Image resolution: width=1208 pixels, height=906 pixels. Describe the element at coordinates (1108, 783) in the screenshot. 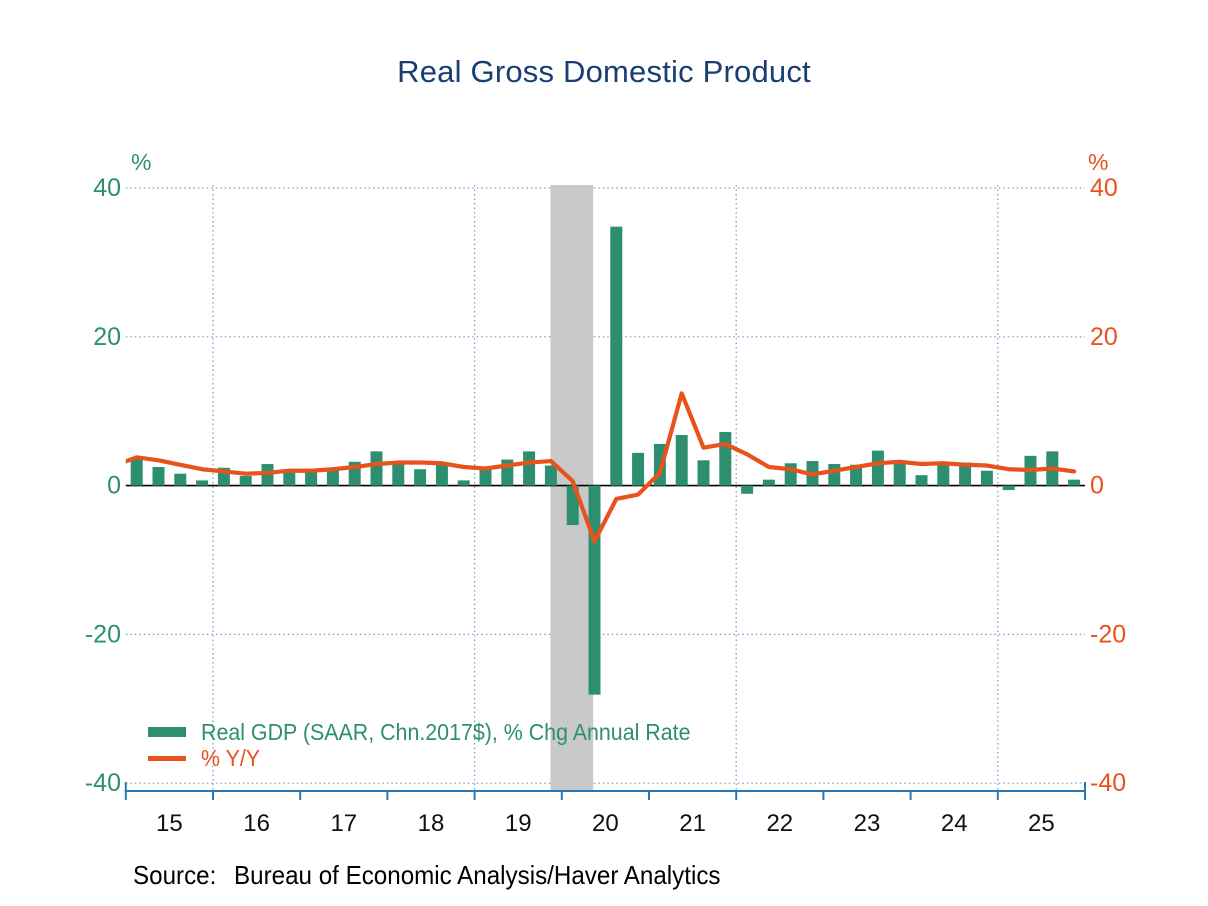

I see `y-tick-right--40: -40` at that location.